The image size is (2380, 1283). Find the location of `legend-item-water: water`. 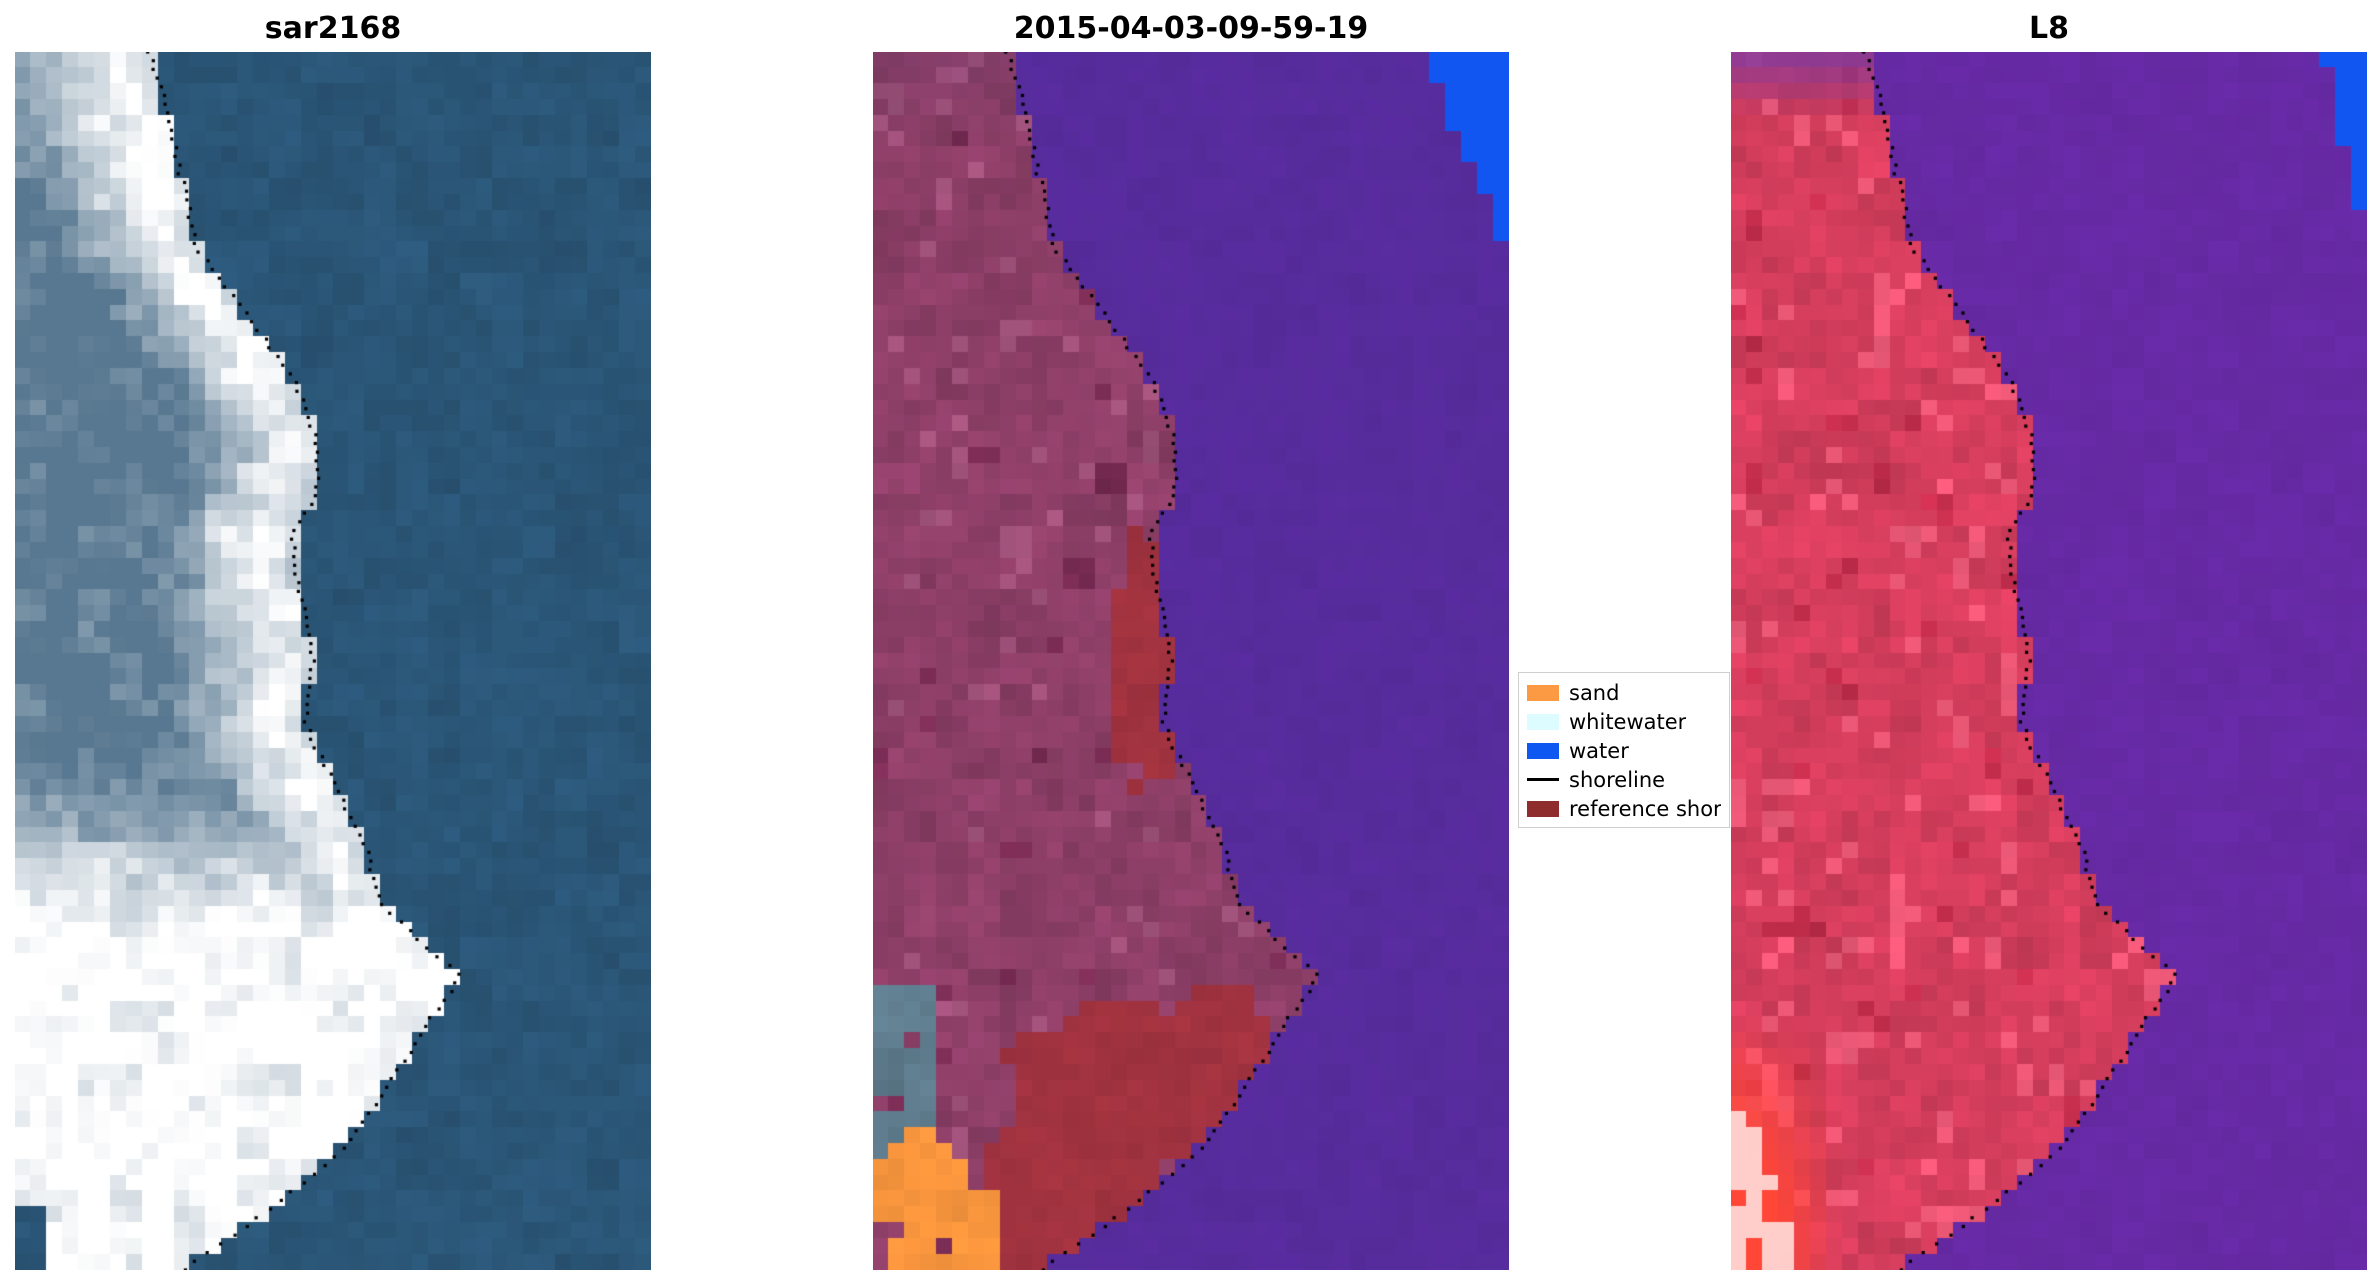

legend-item-water: water is located at coordinates (1624, 750).